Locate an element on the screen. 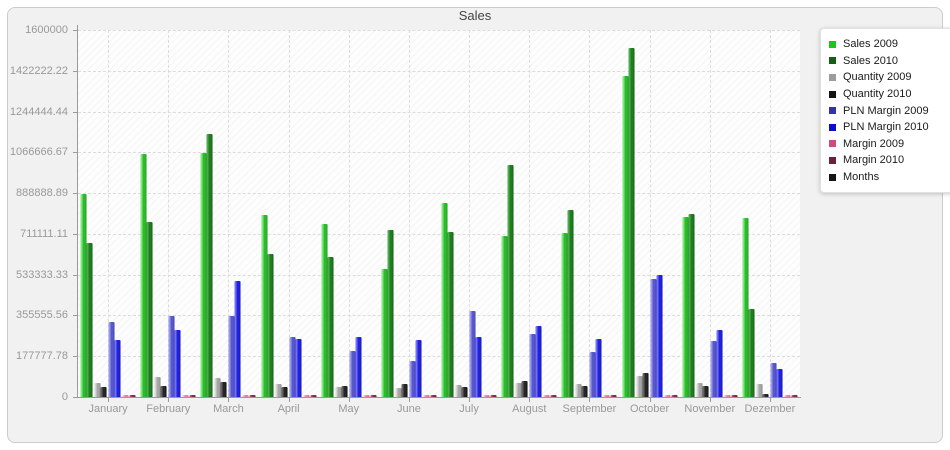 The width and height of the screenshot is (950, 450). legend-label: PLN Margin 2009 is located at coordinates (886, 110).